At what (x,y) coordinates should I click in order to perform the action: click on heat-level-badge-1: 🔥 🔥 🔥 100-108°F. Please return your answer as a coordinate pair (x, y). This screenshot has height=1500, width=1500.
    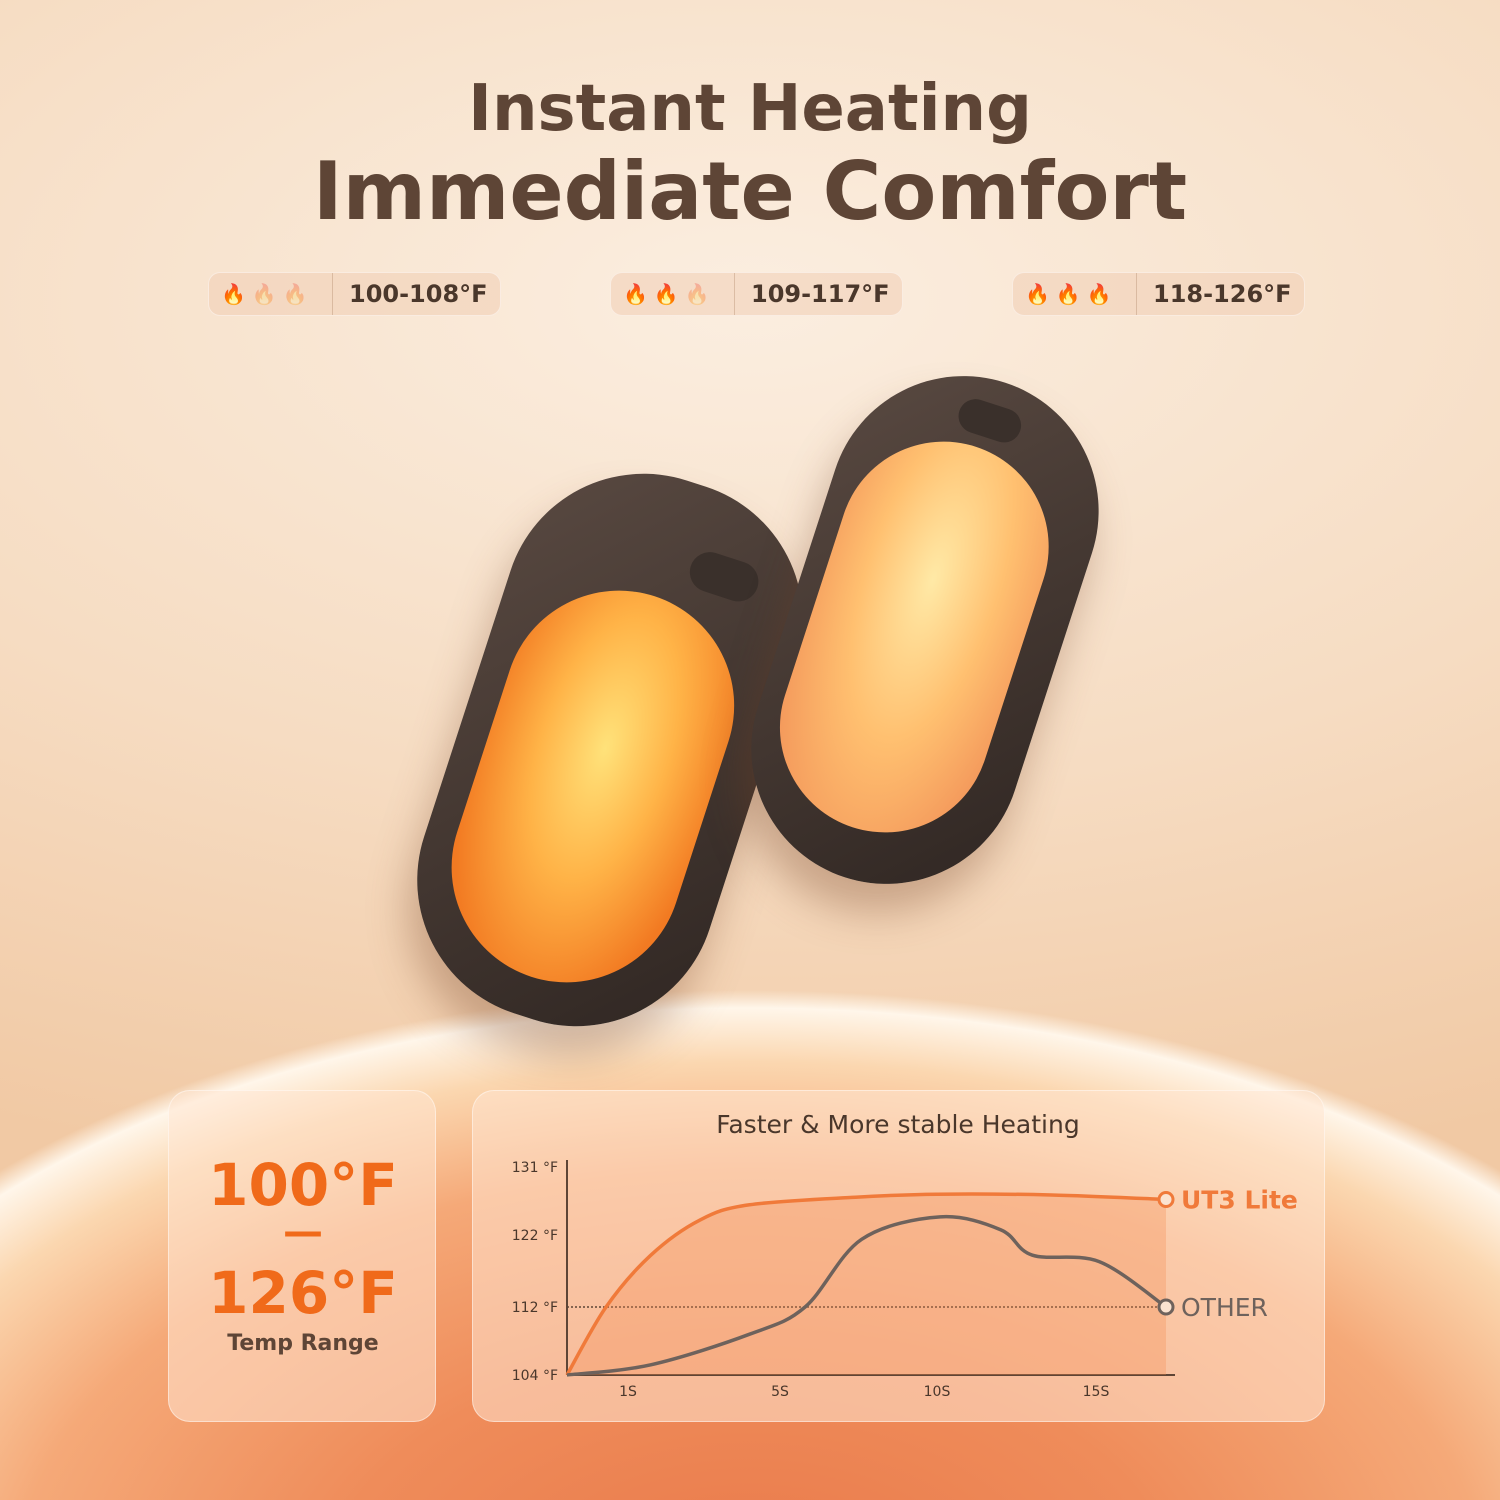
    Looking at the image, I should click on (354, 294).